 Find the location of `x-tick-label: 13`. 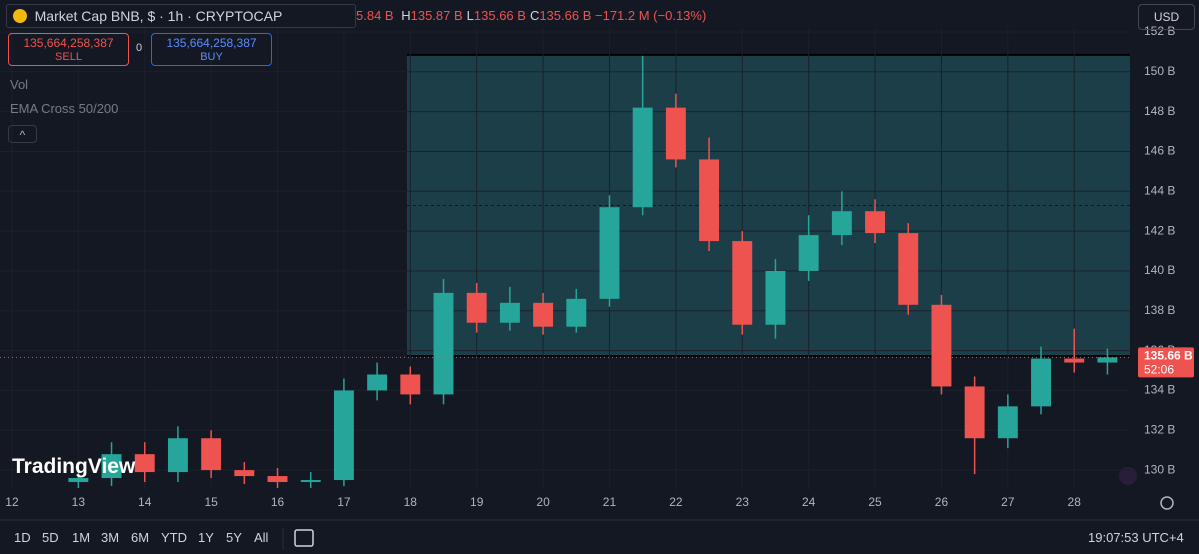

x-tick-label: 13 is located at coordinates (79, 502).